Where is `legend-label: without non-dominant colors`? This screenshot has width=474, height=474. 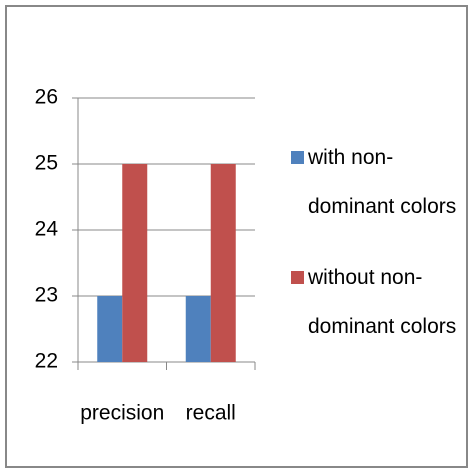 legend-label: without non-dominant colors is located at coordinates (381, 302).